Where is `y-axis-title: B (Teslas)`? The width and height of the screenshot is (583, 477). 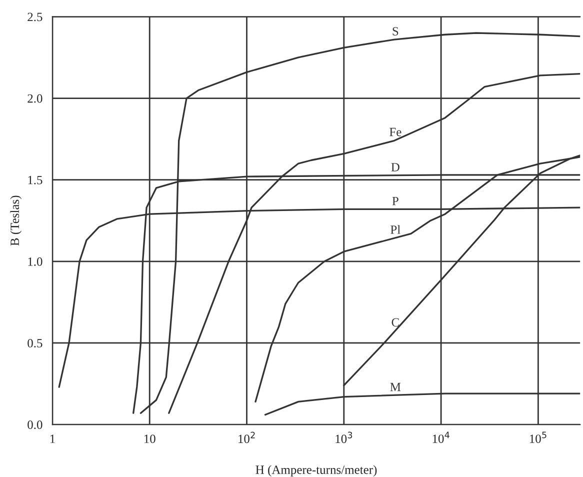
y-axis-title: B (Teslas) is located at coordinates (16, 221).